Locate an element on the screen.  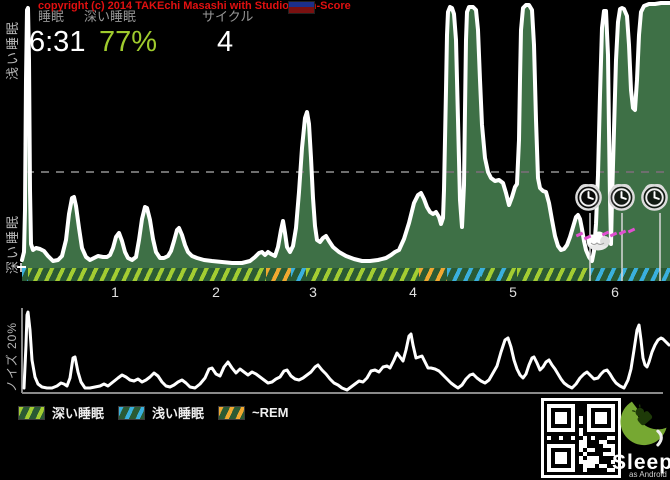
hypnogram-segment-mixed is located at coordinates (499, 274).